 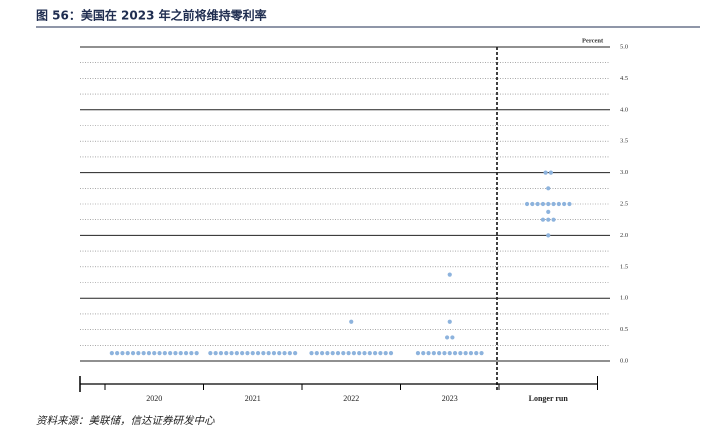 I want to click on source-note: 资料来源：美联储，信达证券研发中心, so click(x=125, y=421).